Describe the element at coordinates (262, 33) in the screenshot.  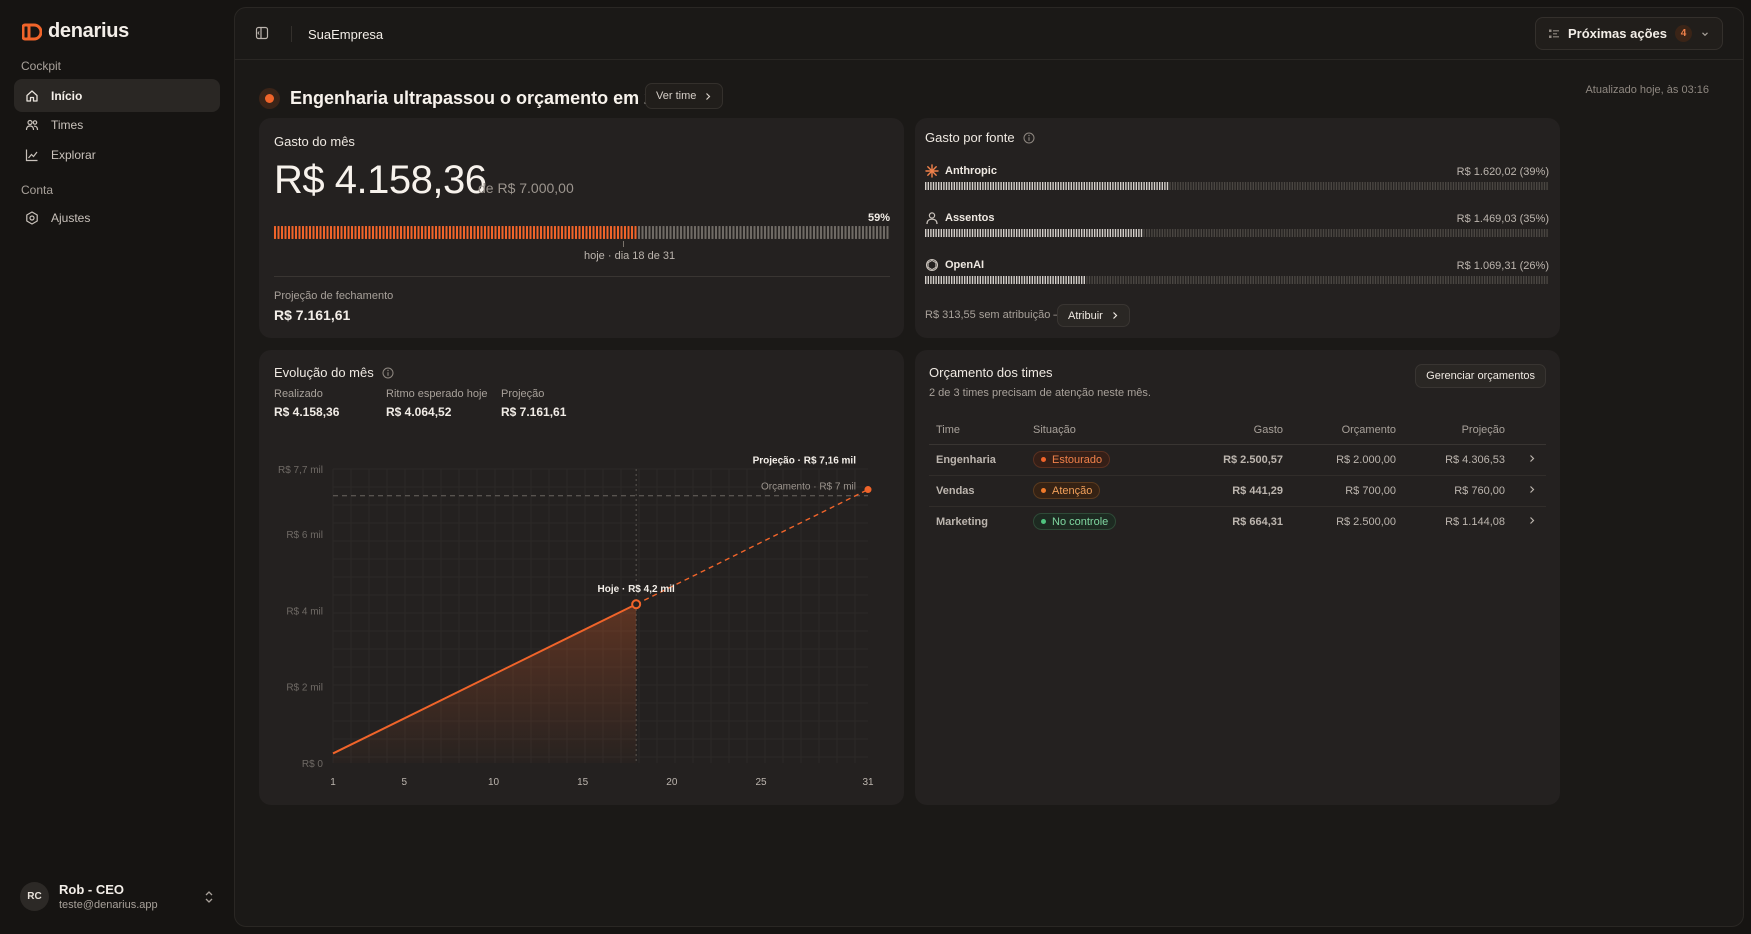
I see `sidebar-toggle-icon` at that location.